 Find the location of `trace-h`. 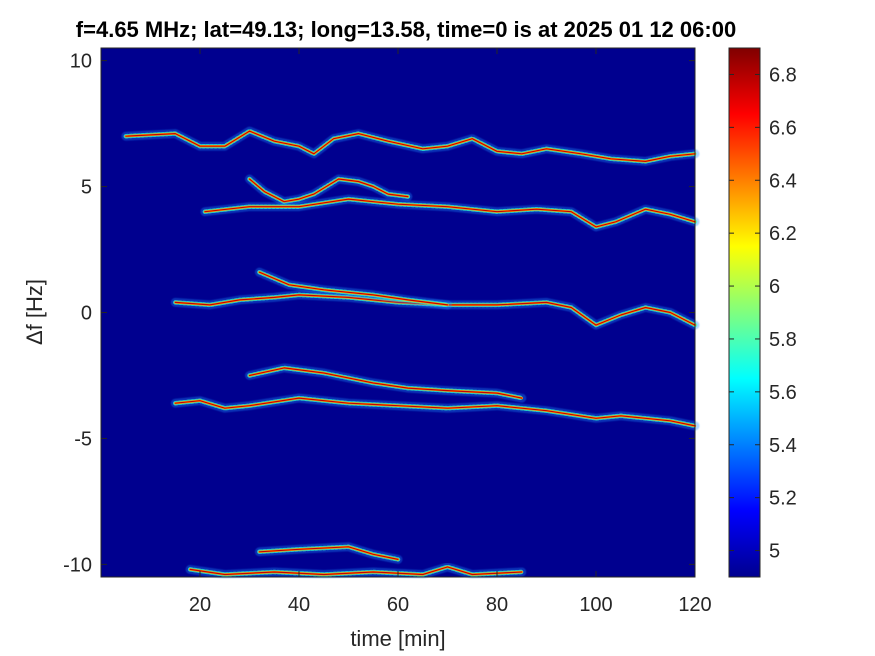

trace-h is located at coordinates (356, 570).